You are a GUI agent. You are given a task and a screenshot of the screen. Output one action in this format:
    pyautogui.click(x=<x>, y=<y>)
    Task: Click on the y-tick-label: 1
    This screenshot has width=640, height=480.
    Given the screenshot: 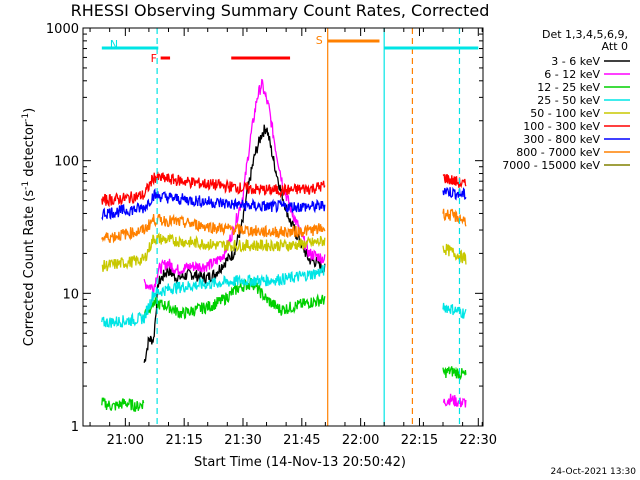 What is the action you would take?
    pyautogui.click(x=75, y=427)
    